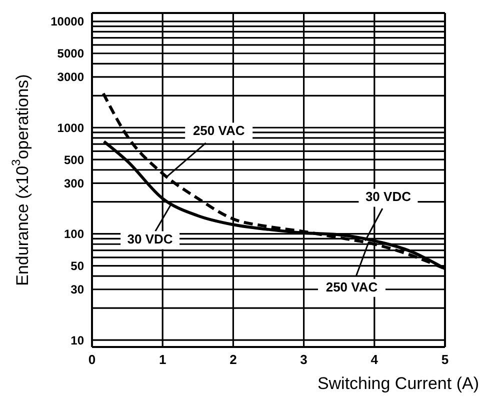 The height and width of the screenshot is (401, 490). What do you see at coordinates (162, 360) in the screenshot?
I see `x-tick-label: 1` at bounding box center [162, 360].